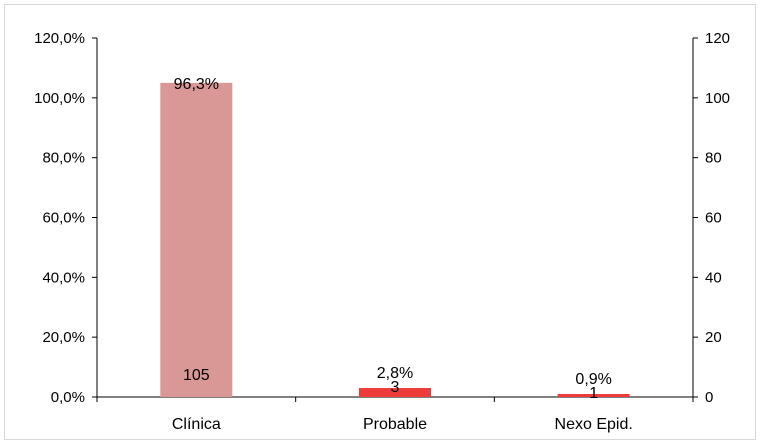 The image size is (762, 445). Describe the element at coordinates (713, 218) in the screenshot. I see `right-tick-label: 60` at that location.